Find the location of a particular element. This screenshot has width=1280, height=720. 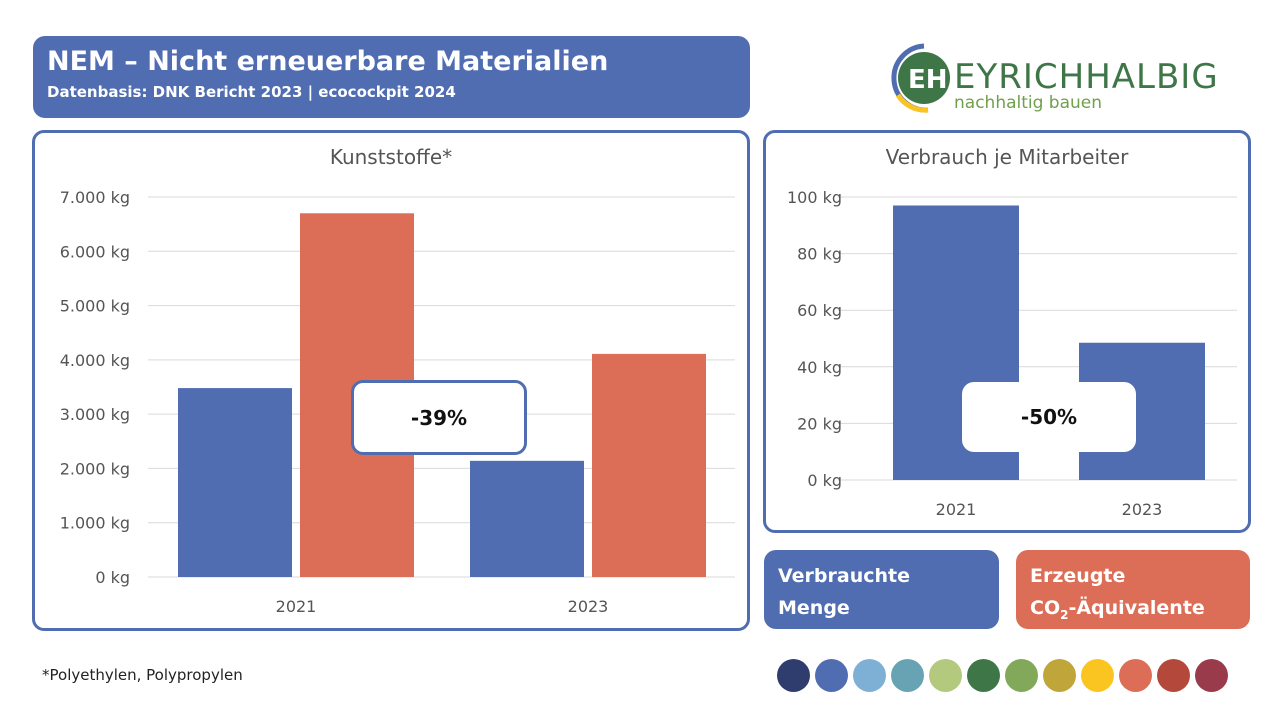

y-tick-label: 3.000 kg is located at coordinates (95, 414).